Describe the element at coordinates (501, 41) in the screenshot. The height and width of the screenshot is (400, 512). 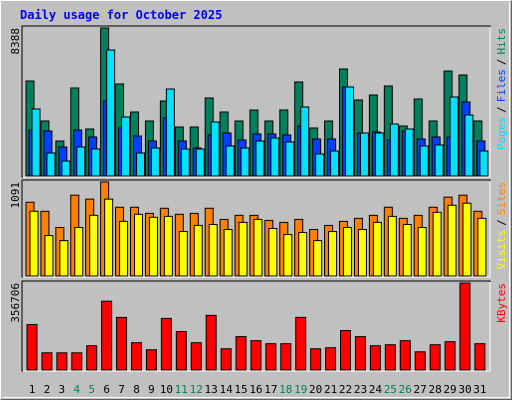
I see `legend-entry: Hits` at that location.